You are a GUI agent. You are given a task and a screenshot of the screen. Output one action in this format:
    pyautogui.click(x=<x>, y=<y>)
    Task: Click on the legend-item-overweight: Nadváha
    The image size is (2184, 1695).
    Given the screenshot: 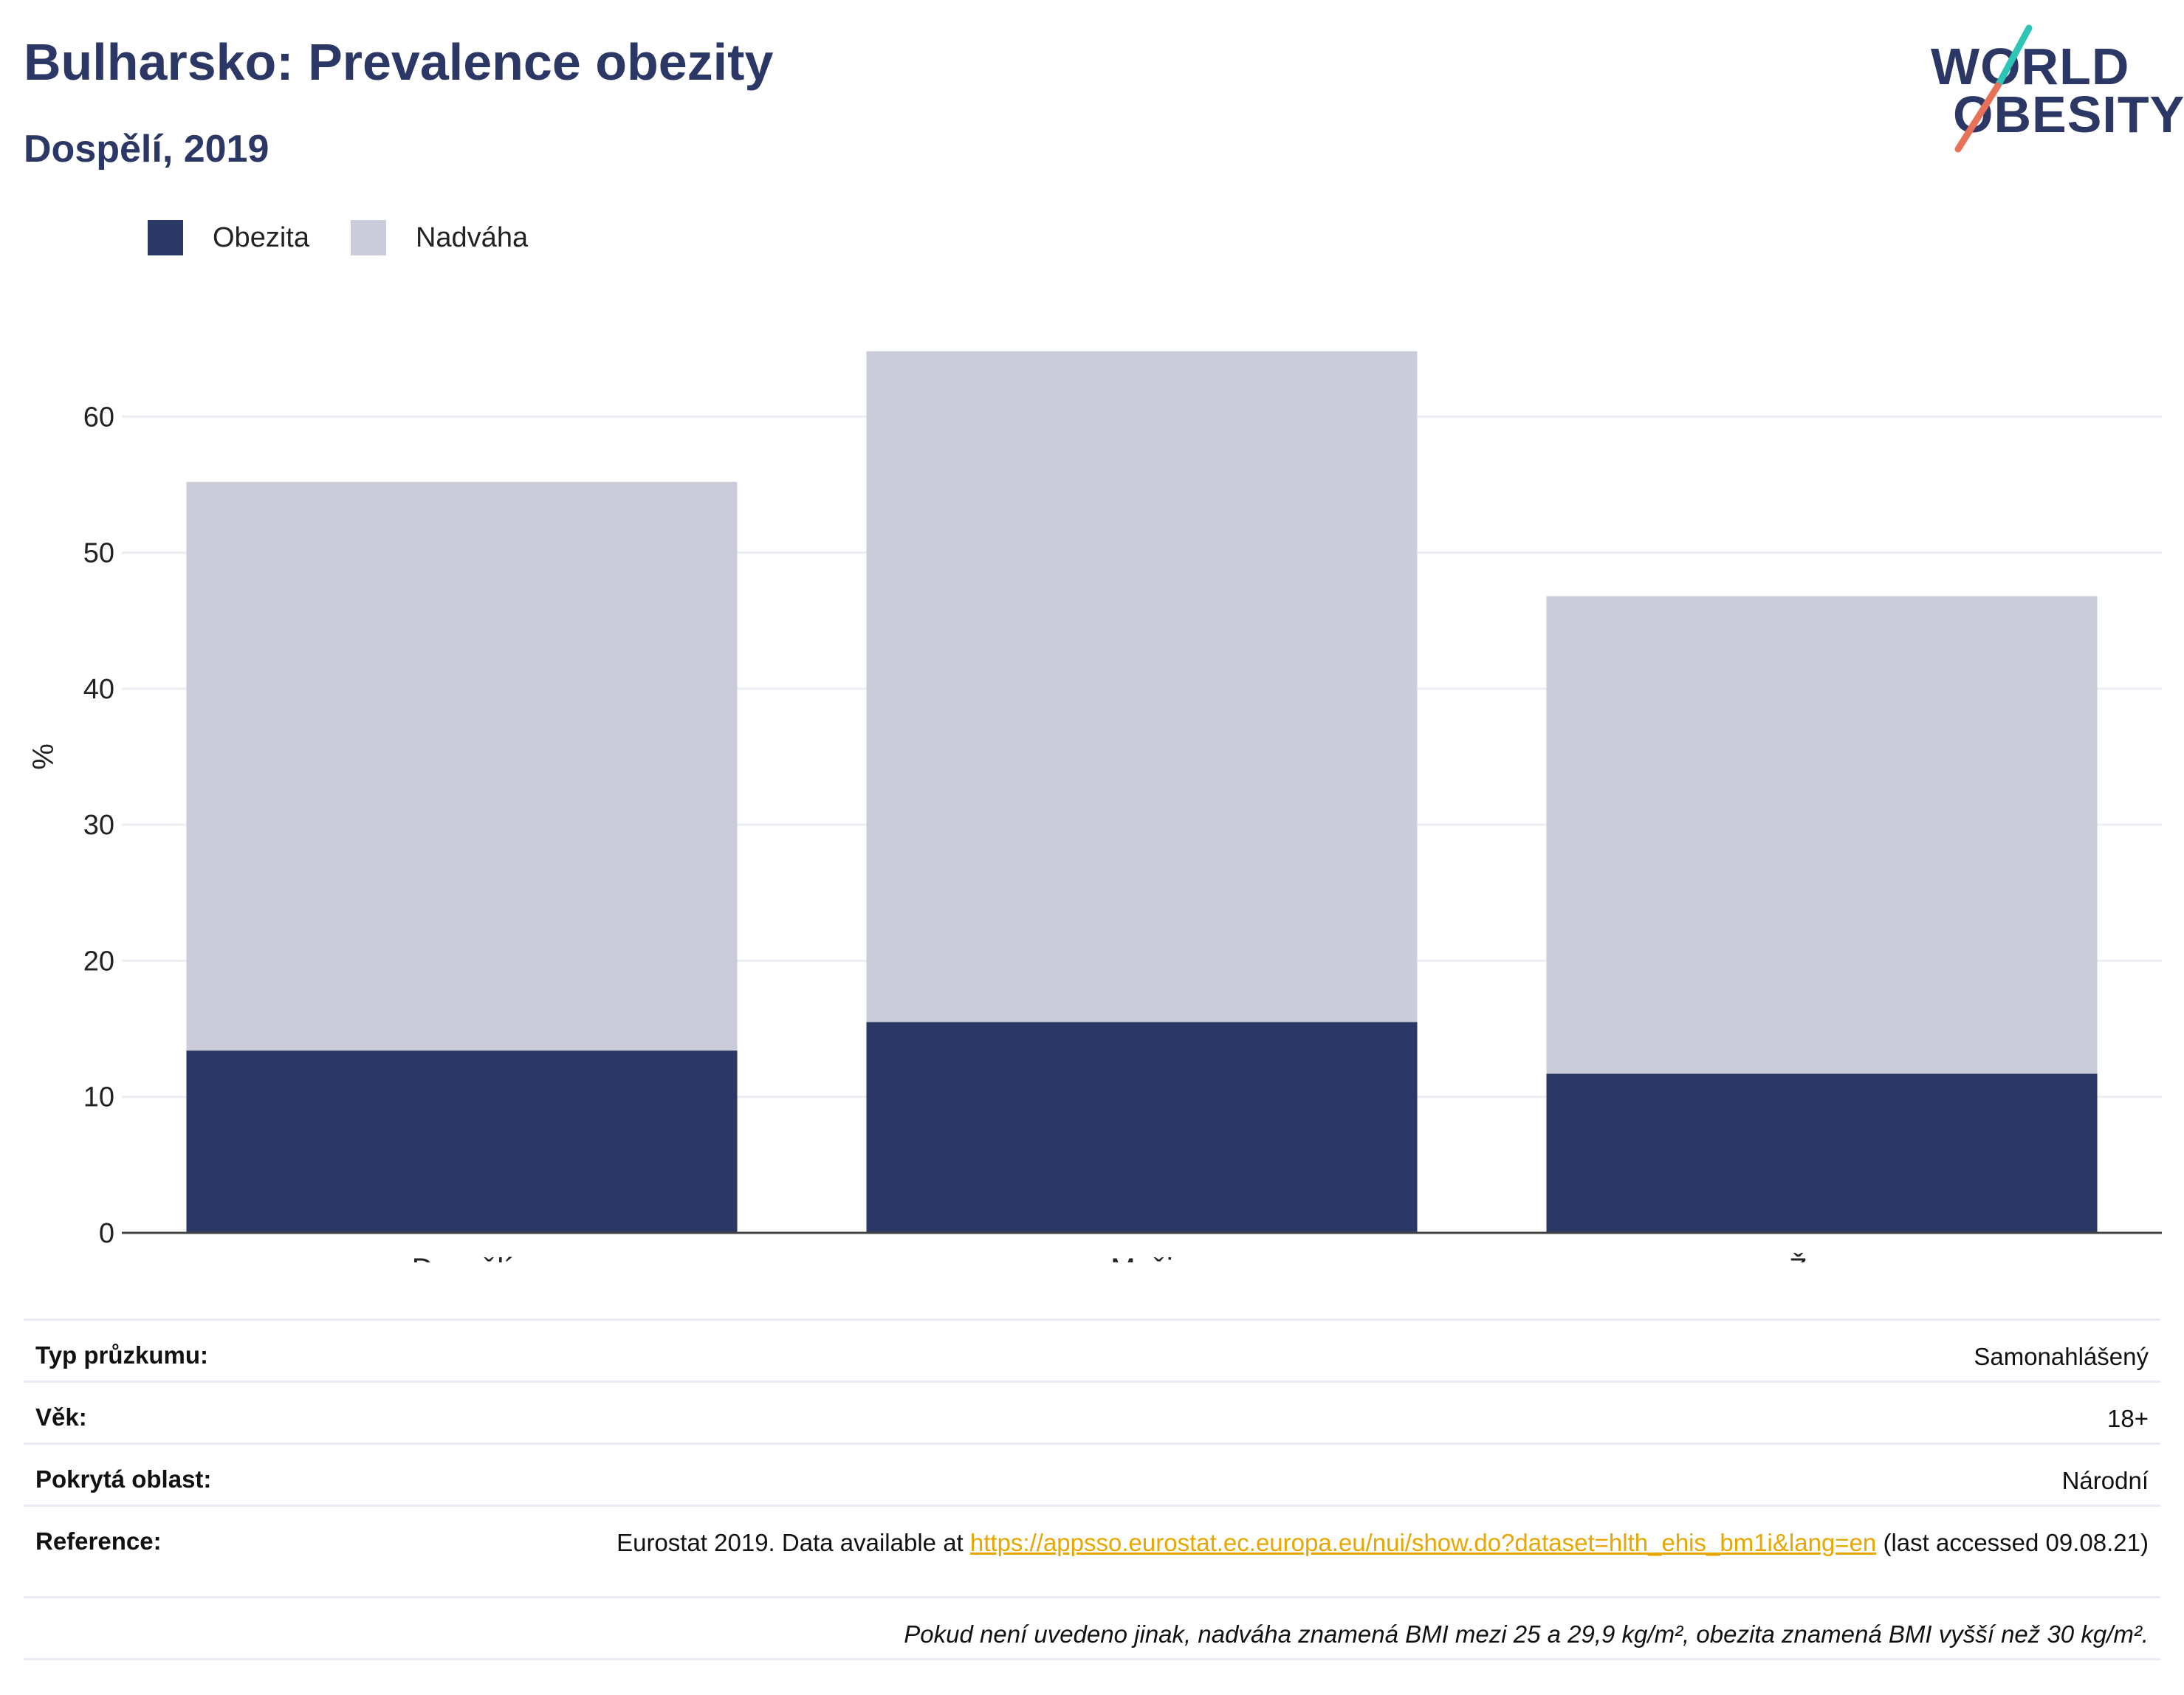 What is the action you would take?
    pyautogui.click(x=440, y=237)
    